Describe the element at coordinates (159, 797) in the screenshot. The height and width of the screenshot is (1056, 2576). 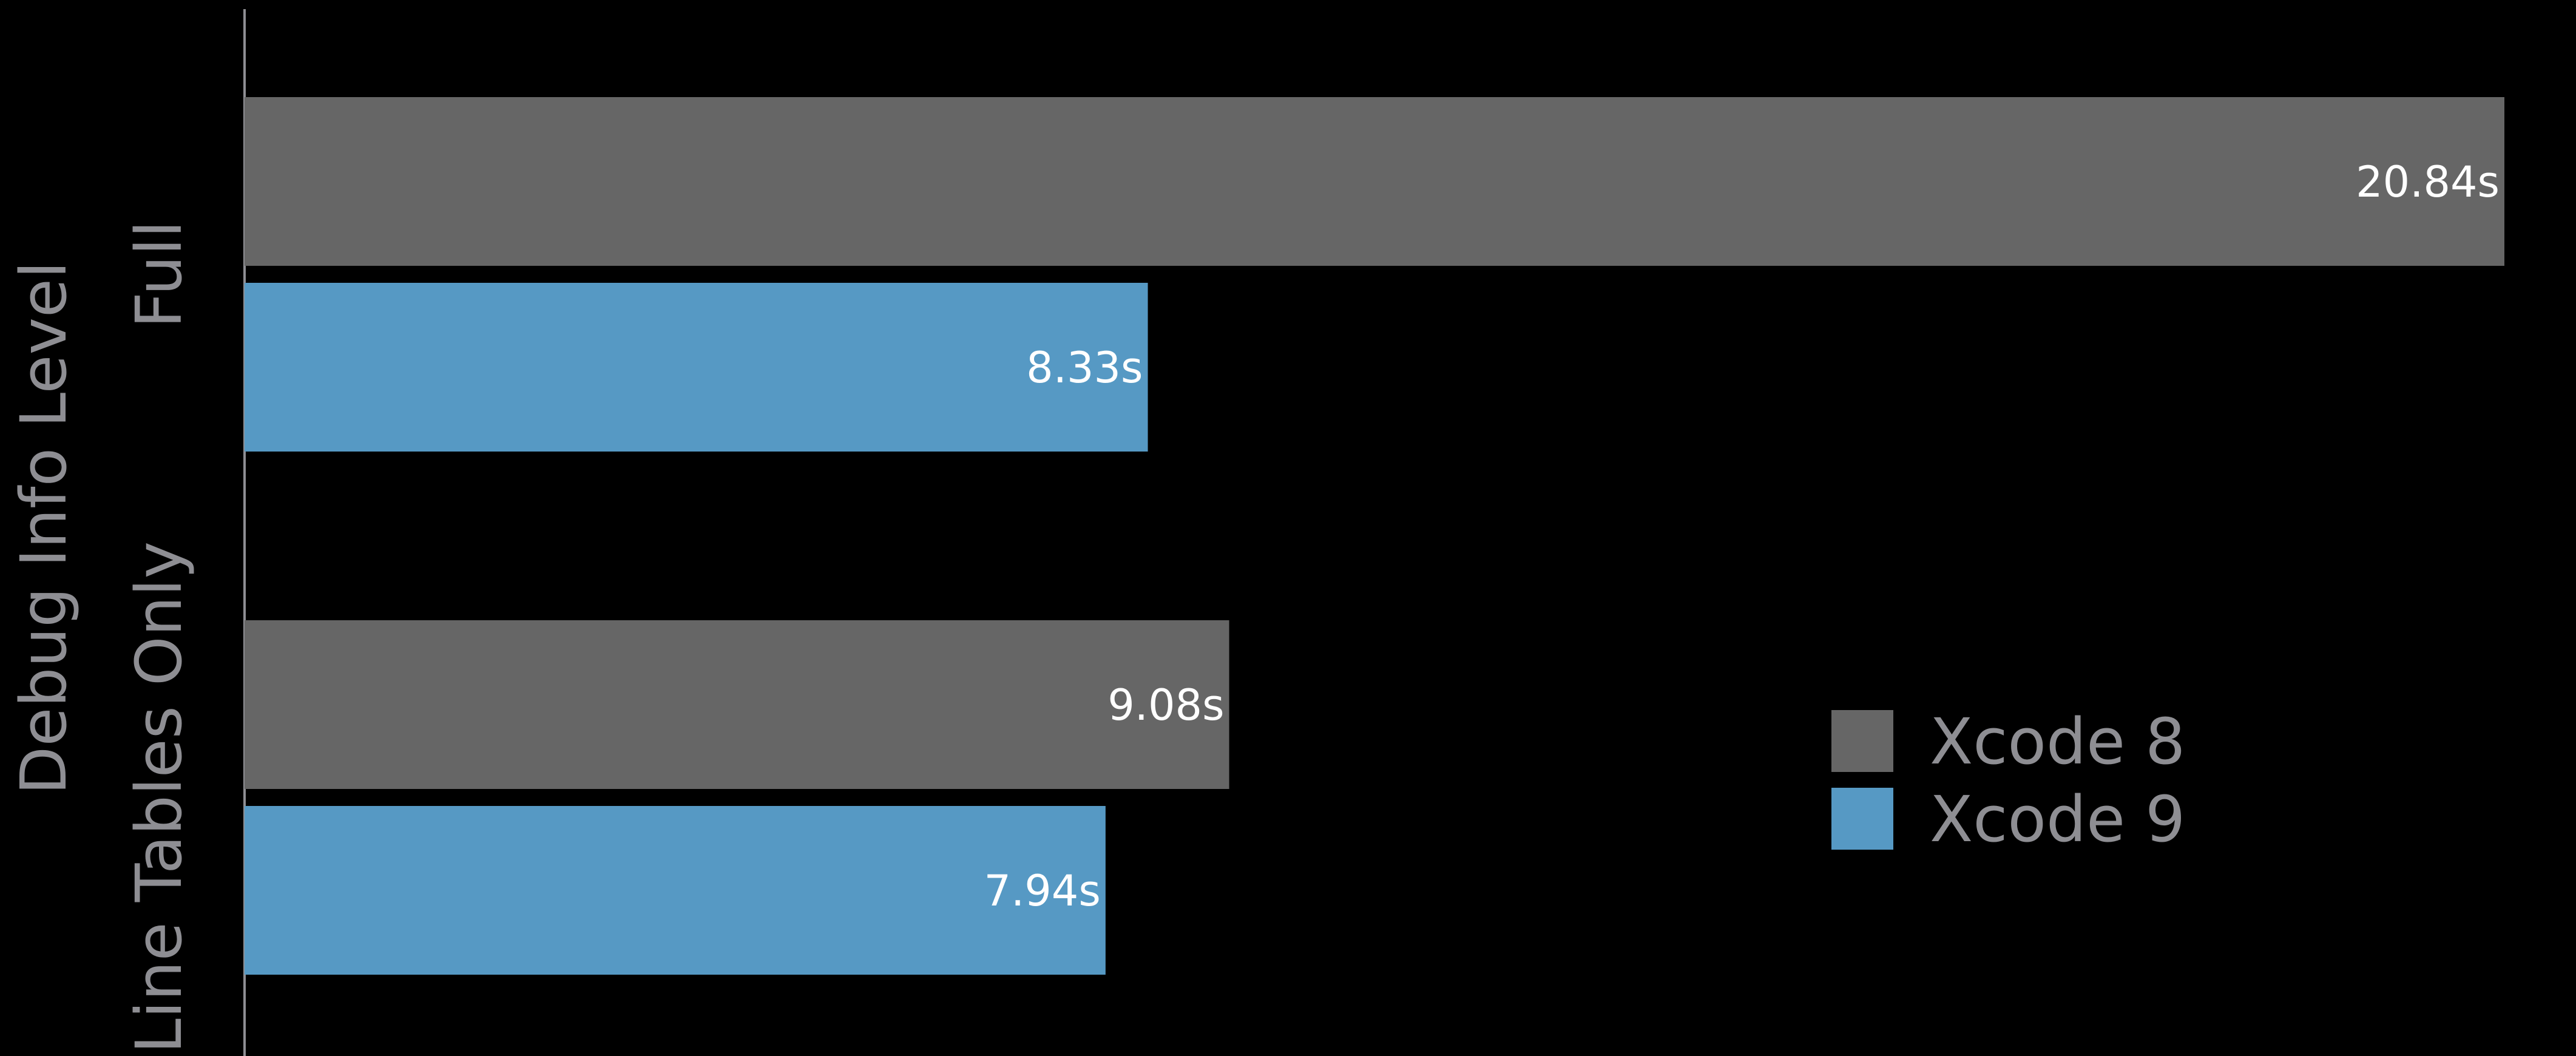
I see `category-label-line-tables-only: Line Tables Only` at that location.